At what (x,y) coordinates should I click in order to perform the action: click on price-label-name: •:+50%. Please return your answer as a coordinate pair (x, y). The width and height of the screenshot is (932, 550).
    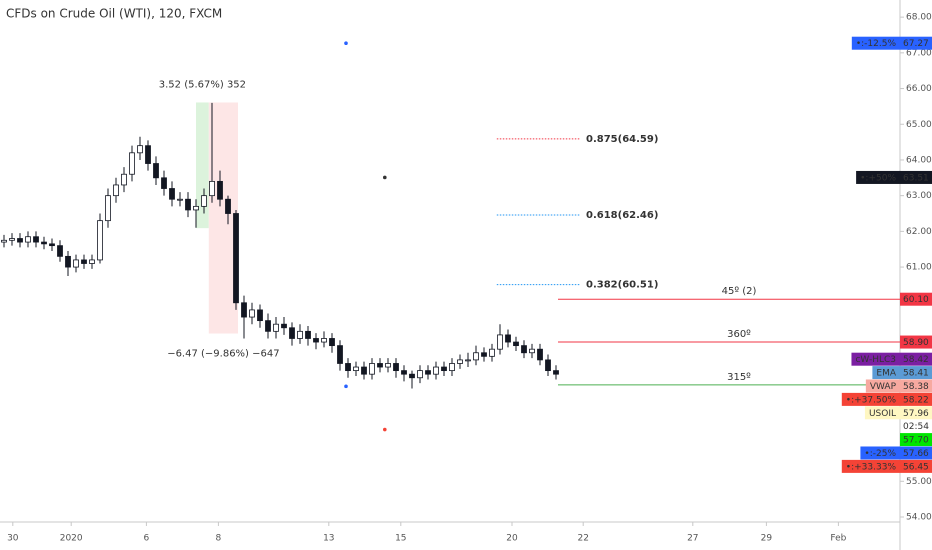
    Looking at the image, I should click on (878, 178).